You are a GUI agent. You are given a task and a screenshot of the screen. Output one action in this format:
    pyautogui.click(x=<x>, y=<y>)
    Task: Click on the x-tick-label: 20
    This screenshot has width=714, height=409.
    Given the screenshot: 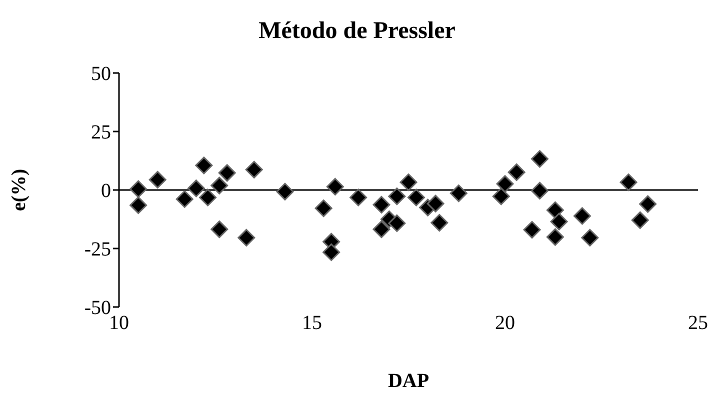 What is the action you would take?
    pyautogui.click(x=505, y=323)
    